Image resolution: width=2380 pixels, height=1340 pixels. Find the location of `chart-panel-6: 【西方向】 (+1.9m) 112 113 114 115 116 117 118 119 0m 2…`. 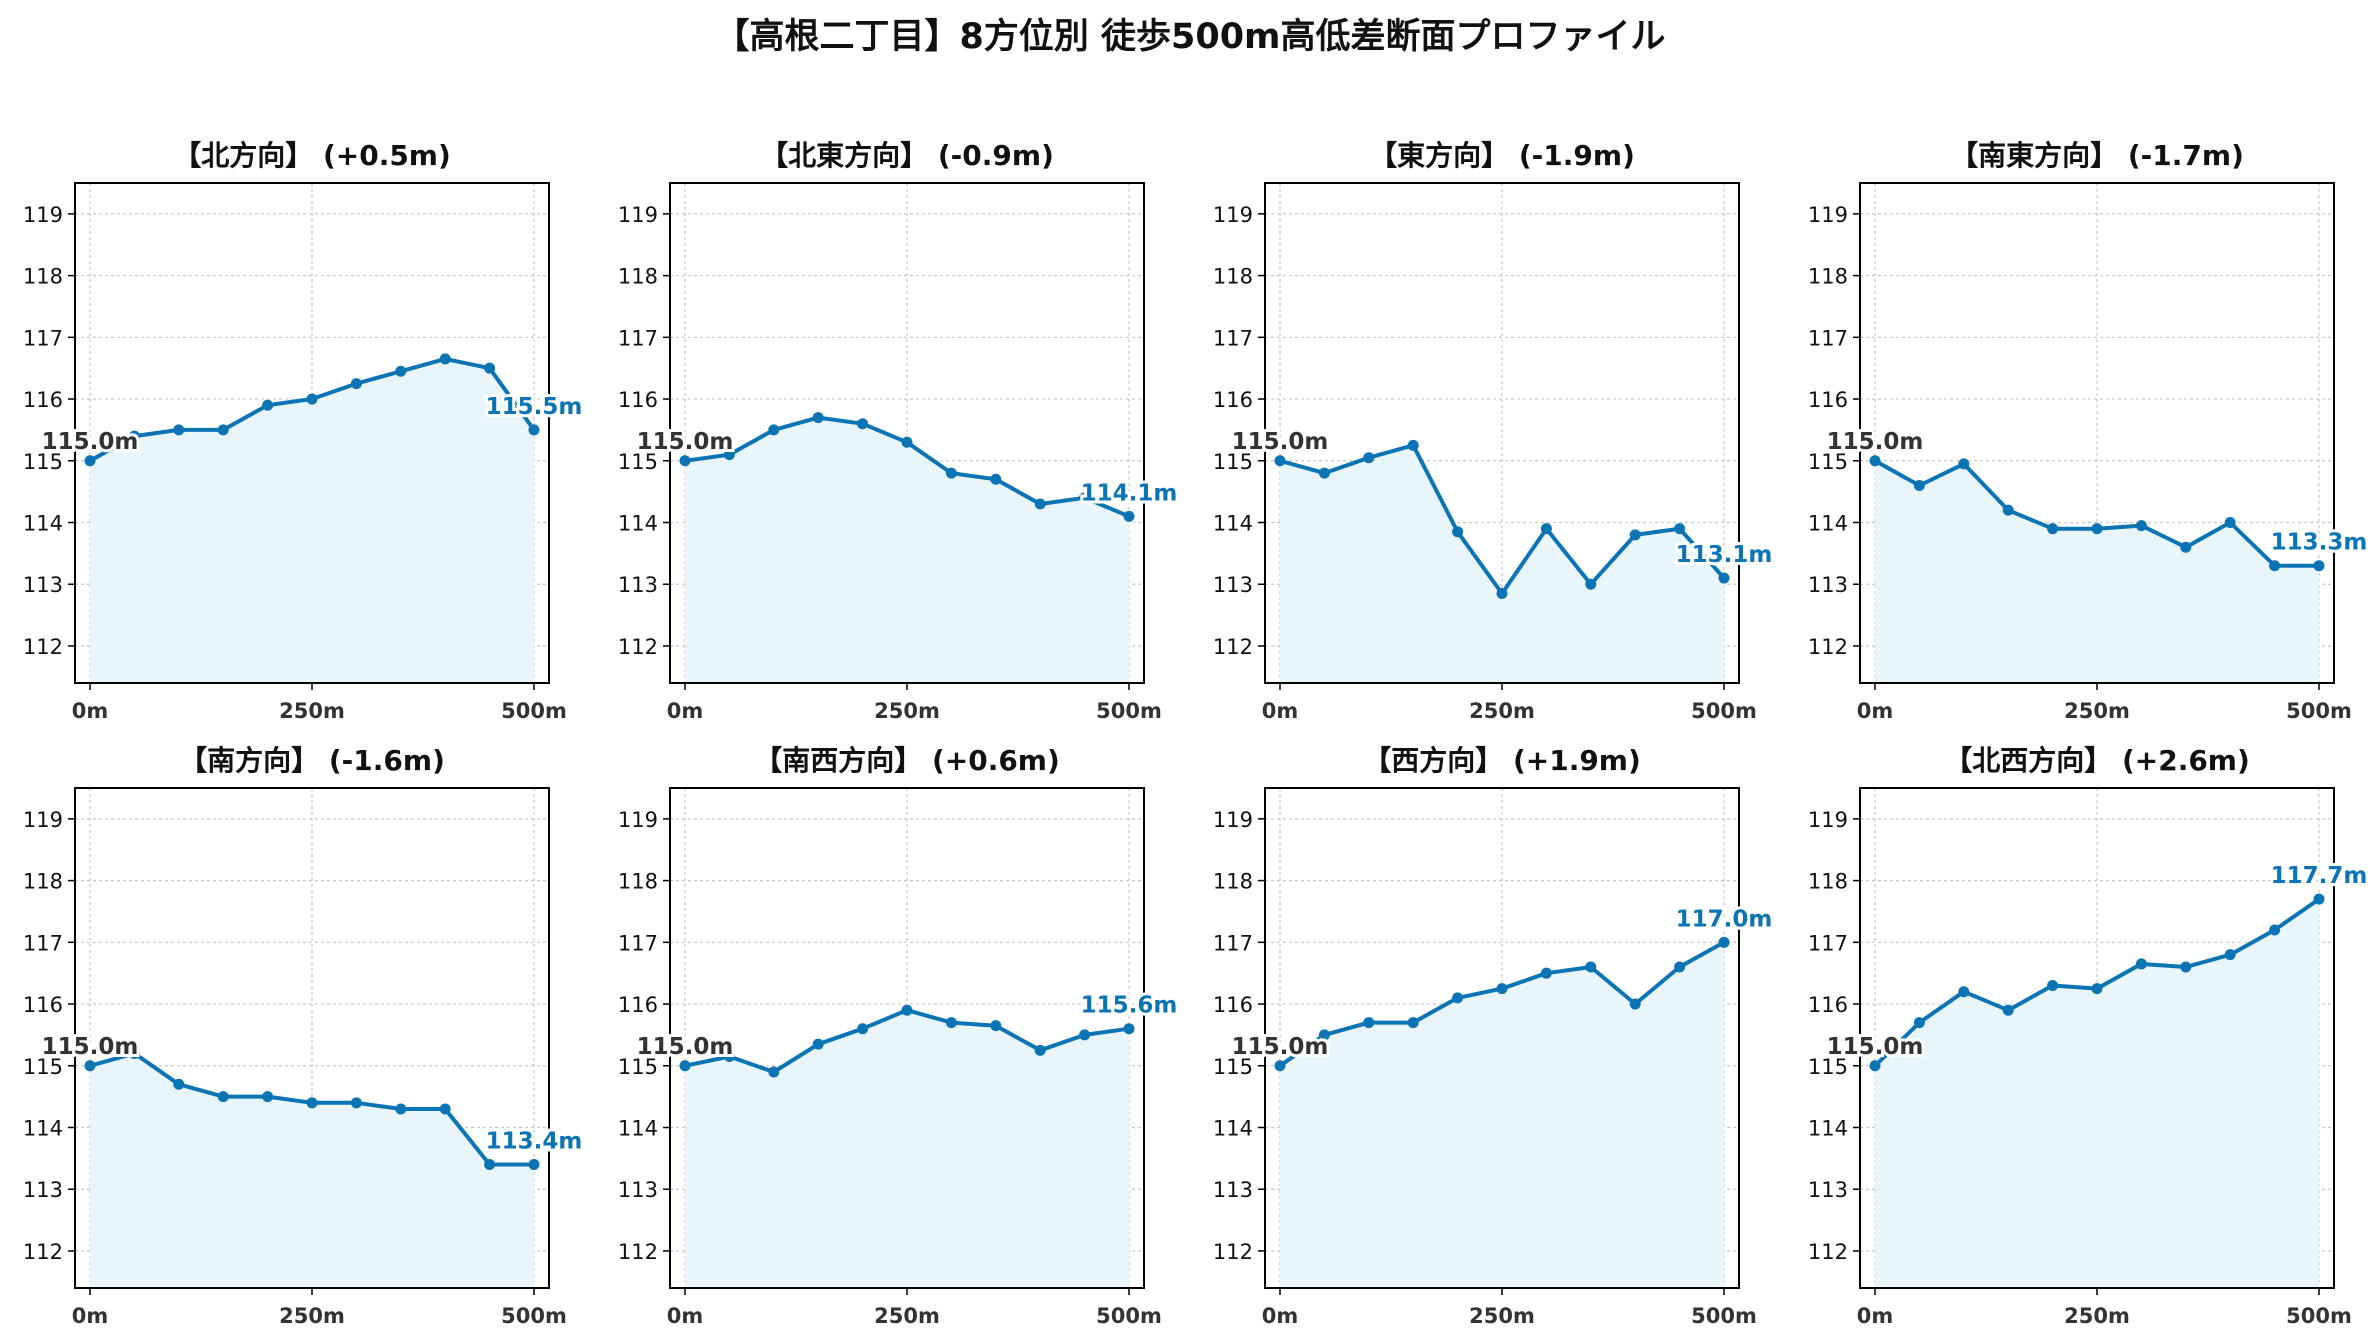

chart-panel-6: 【西方向】 (+1.9m) 112 113 114 115 116 117 118 119 0m 2… is located at coordinates (1494, 1036).